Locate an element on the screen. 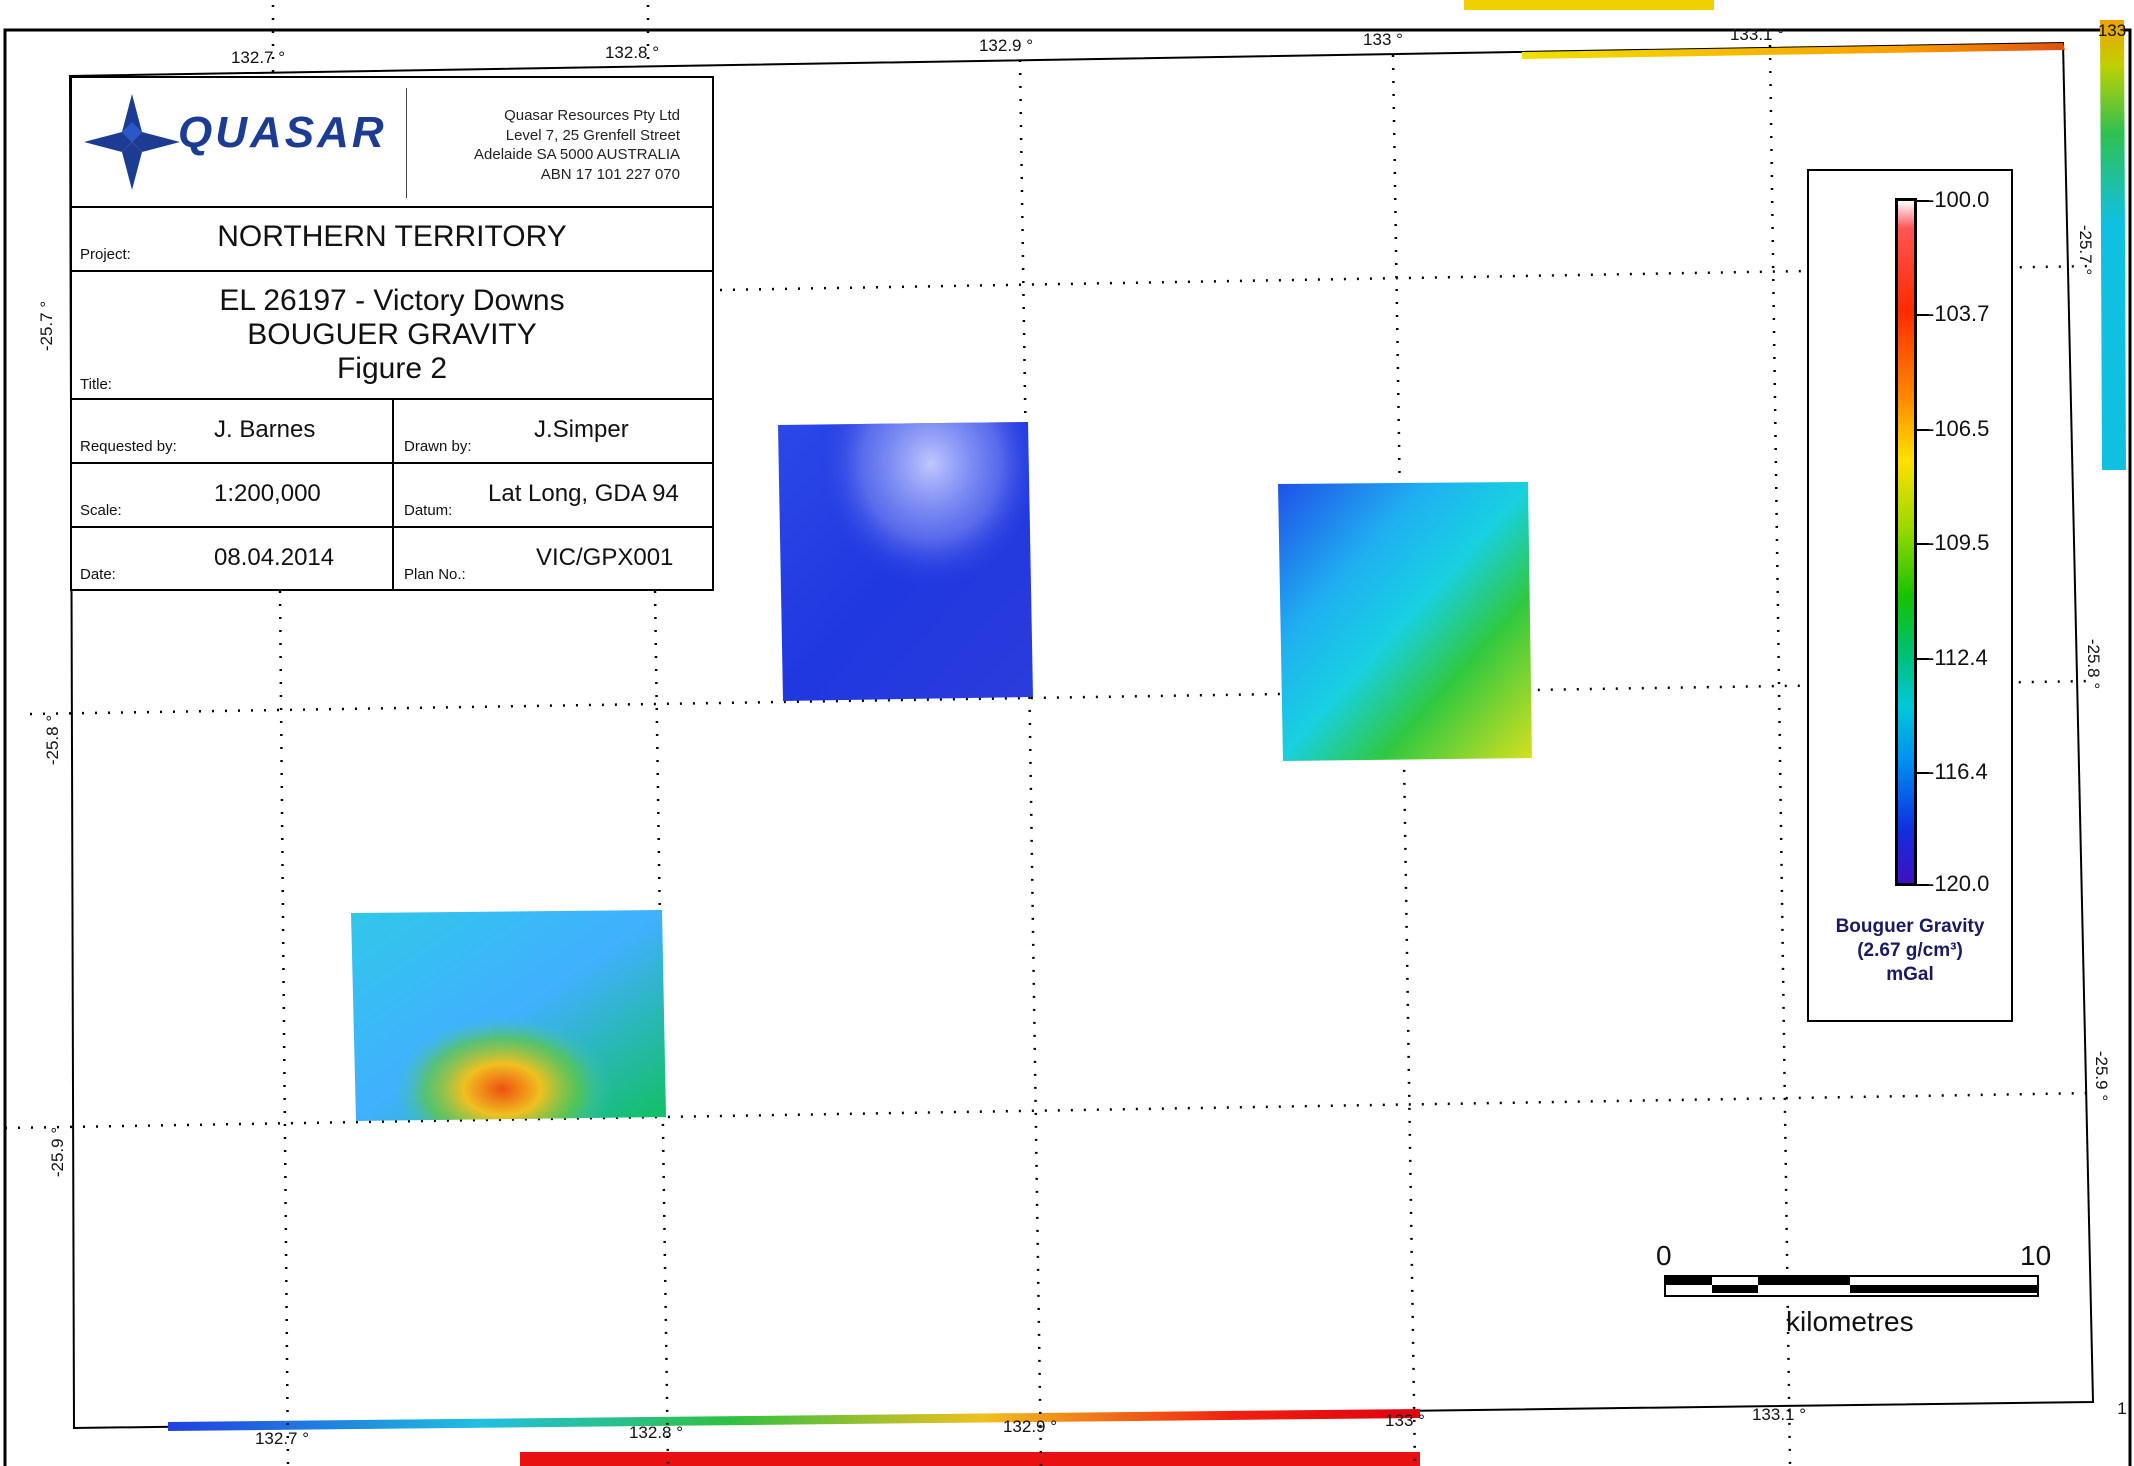  legend-color-ramp is located at coordinates (1906, 542).